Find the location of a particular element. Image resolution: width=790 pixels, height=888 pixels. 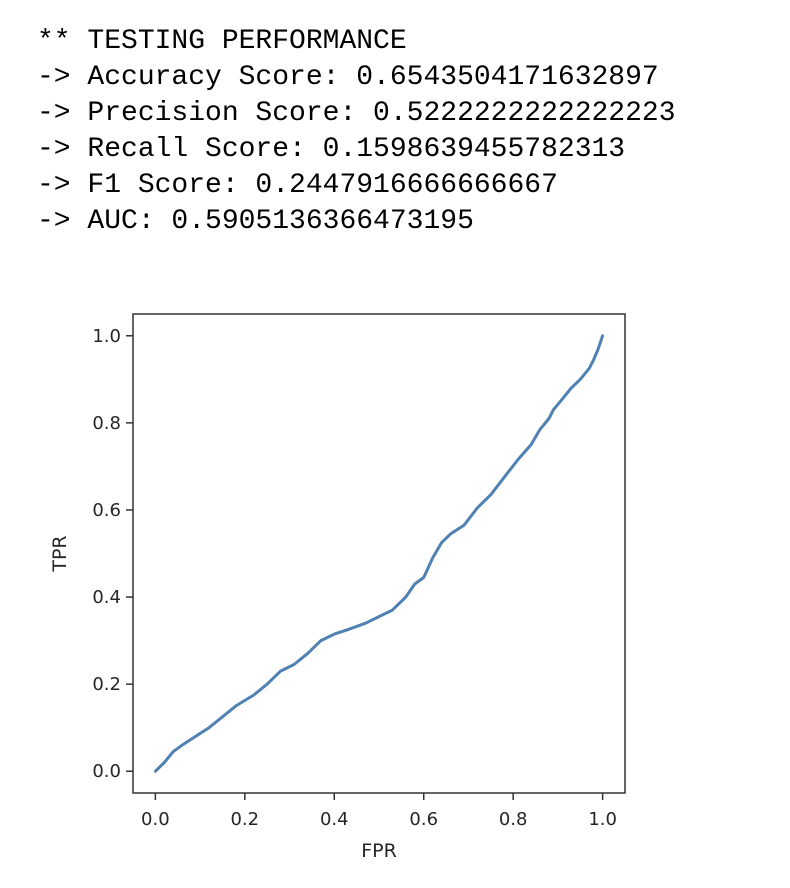

y-axis-label: TPR is located at coordinates (60, 553).